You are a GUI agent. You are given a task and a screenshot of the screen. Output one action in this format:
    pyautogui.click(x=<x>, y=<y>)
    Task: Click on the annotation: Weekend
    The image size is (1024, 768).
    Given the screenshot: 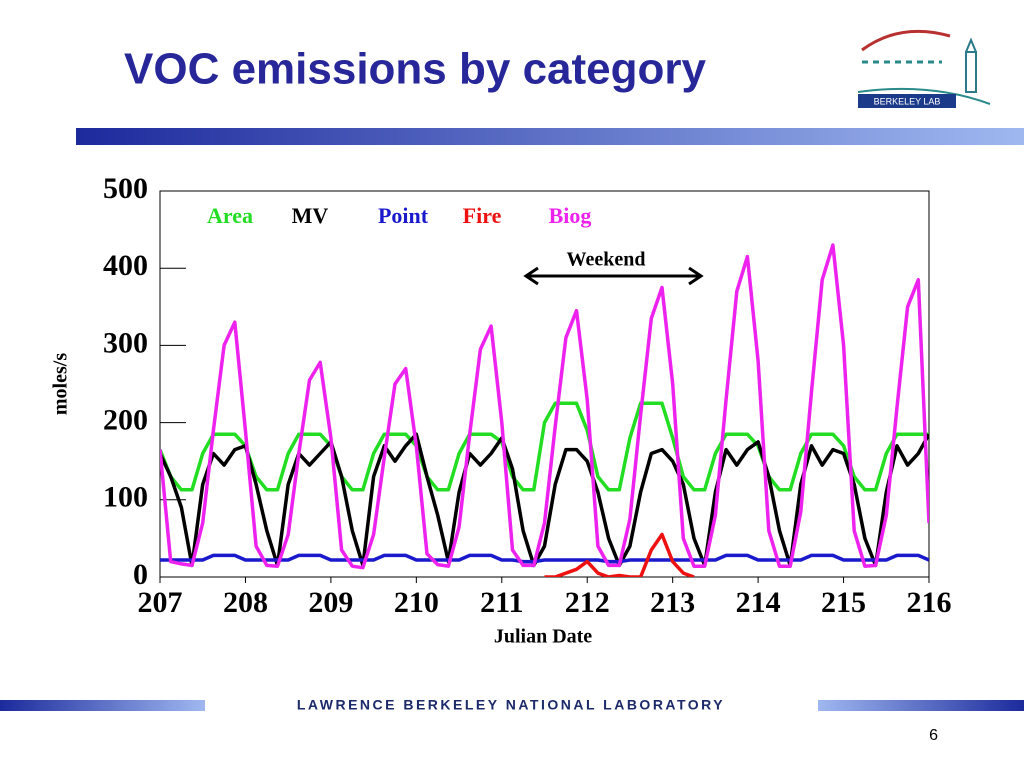 What is the action you would take?
    pyautogui.click(x=606, y=260)
    